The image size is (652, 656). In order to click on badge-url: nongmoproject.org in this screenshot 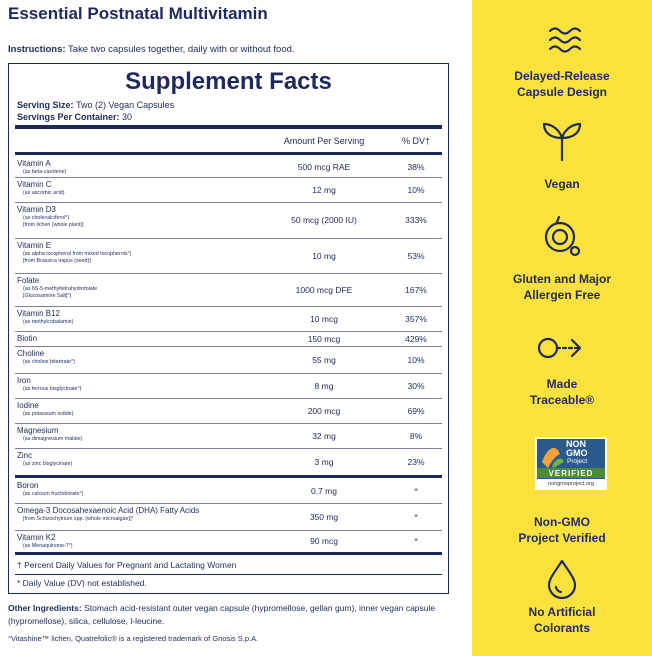, I will do `click(571, 484)`.